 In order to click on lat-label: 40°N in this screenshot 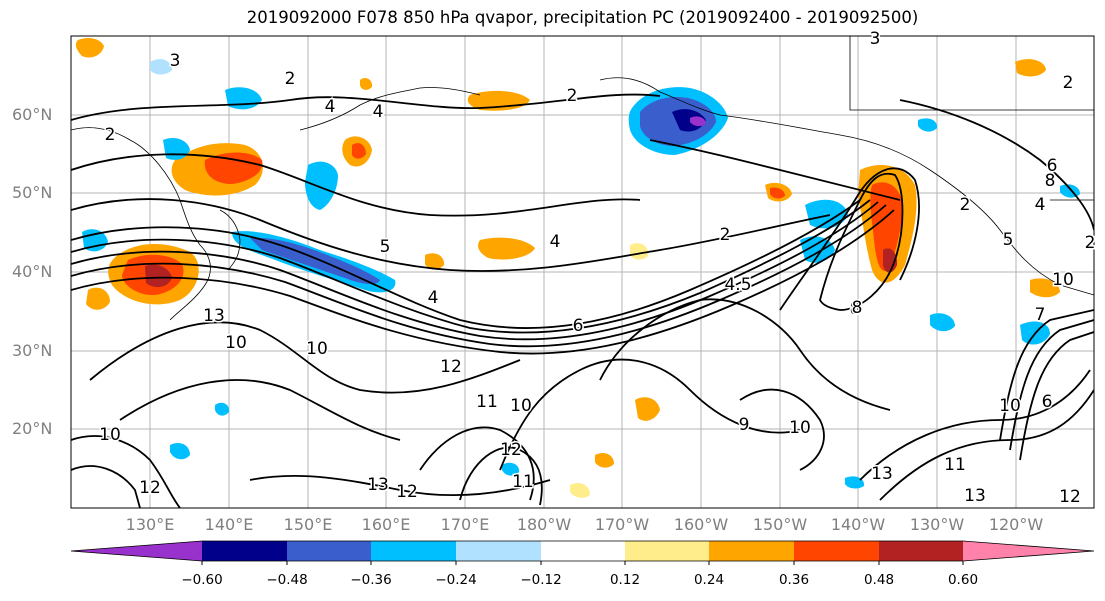, I will do `click(32, 271)`.